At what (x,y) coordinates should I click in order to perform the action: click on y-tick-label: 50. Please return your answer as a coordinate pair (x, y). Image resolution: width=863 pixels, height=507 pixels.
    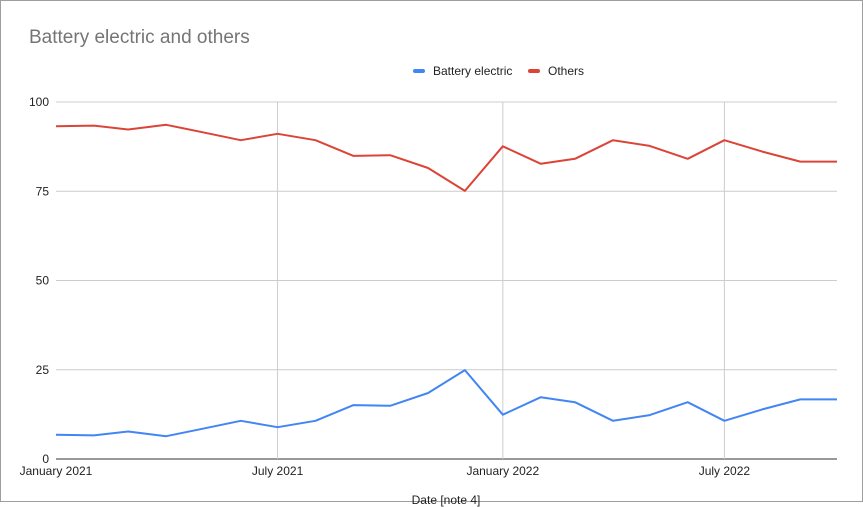
    Looking at the image, I should click on (43, 281).